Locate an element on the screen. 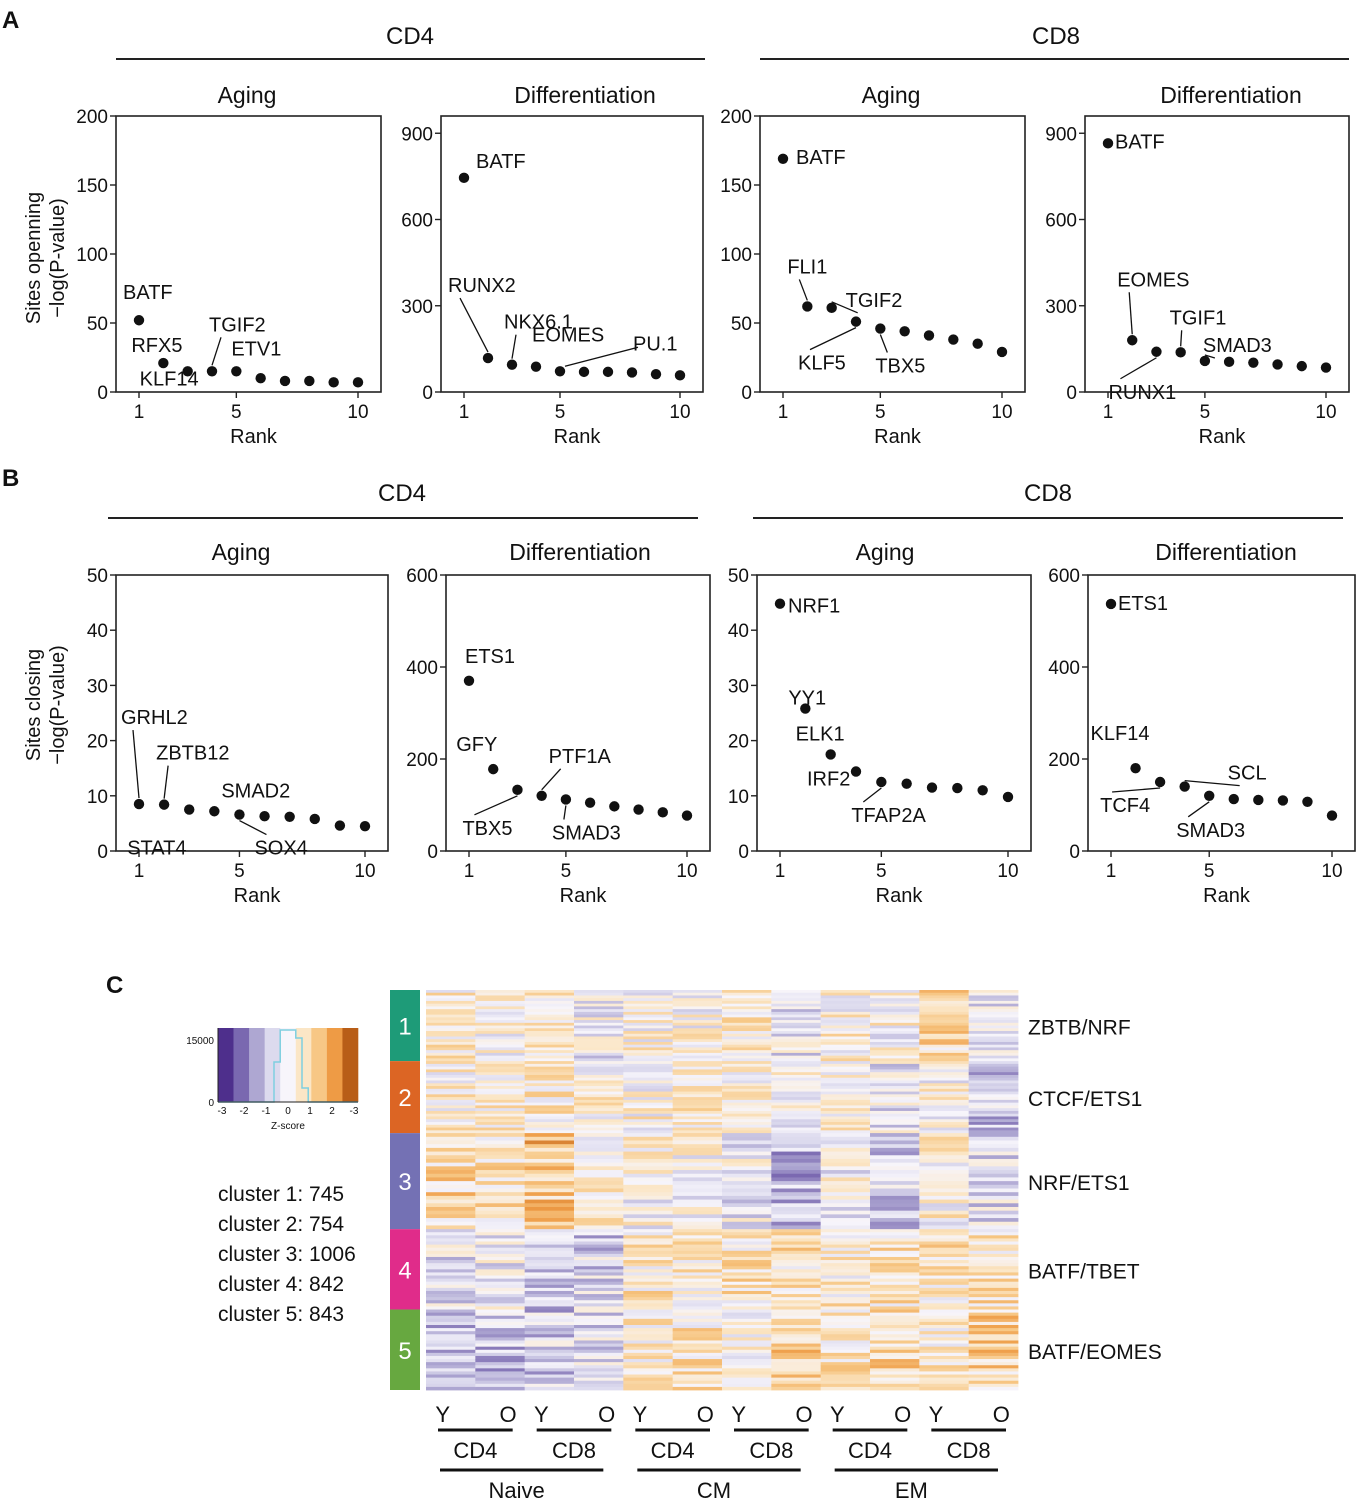 This screenshot has height=1503, width=1358. cell-type-label: CD4 is located at coordinates (870, 1450).